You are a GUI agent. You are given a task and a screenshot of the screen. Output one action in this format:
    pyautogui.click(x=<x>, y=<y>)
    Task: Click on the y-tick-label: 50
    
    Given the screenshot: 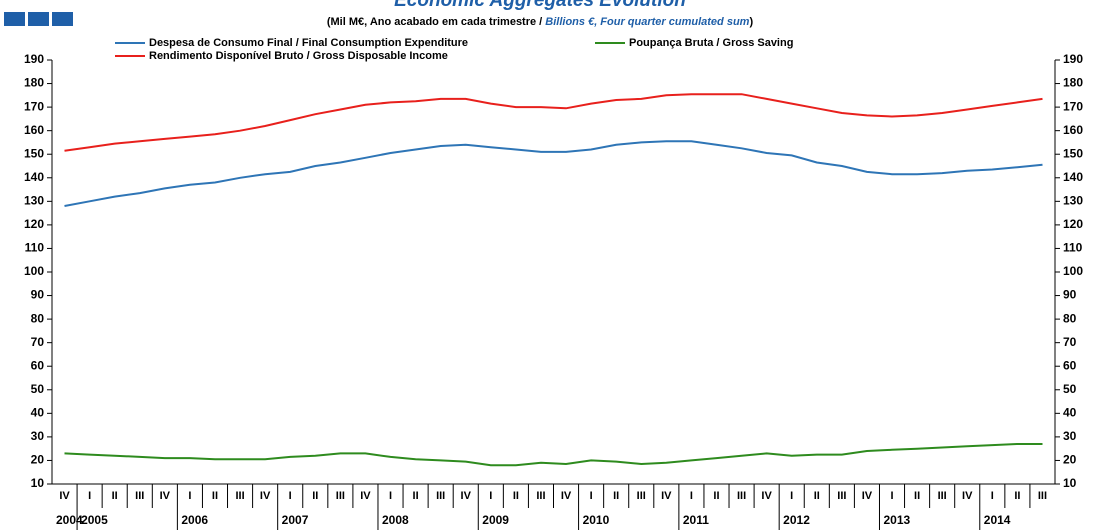 What is the action you would take?
    pyautogui.click(x=38, y=389)
    